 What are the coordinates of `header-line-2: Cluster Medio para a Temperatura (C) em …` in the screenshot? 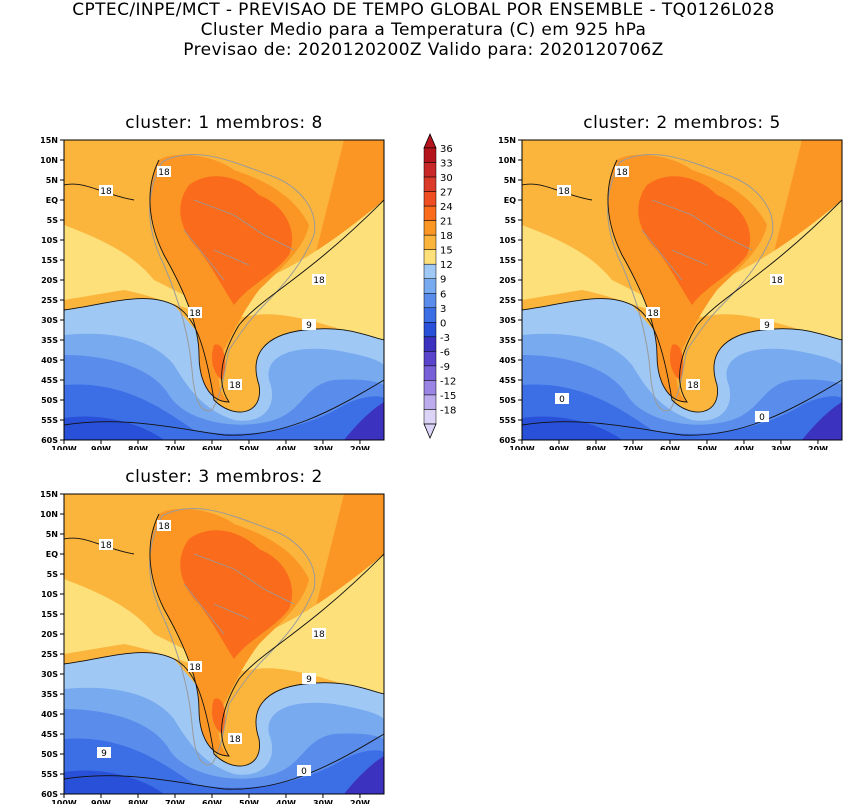 It's located at (423, 30).